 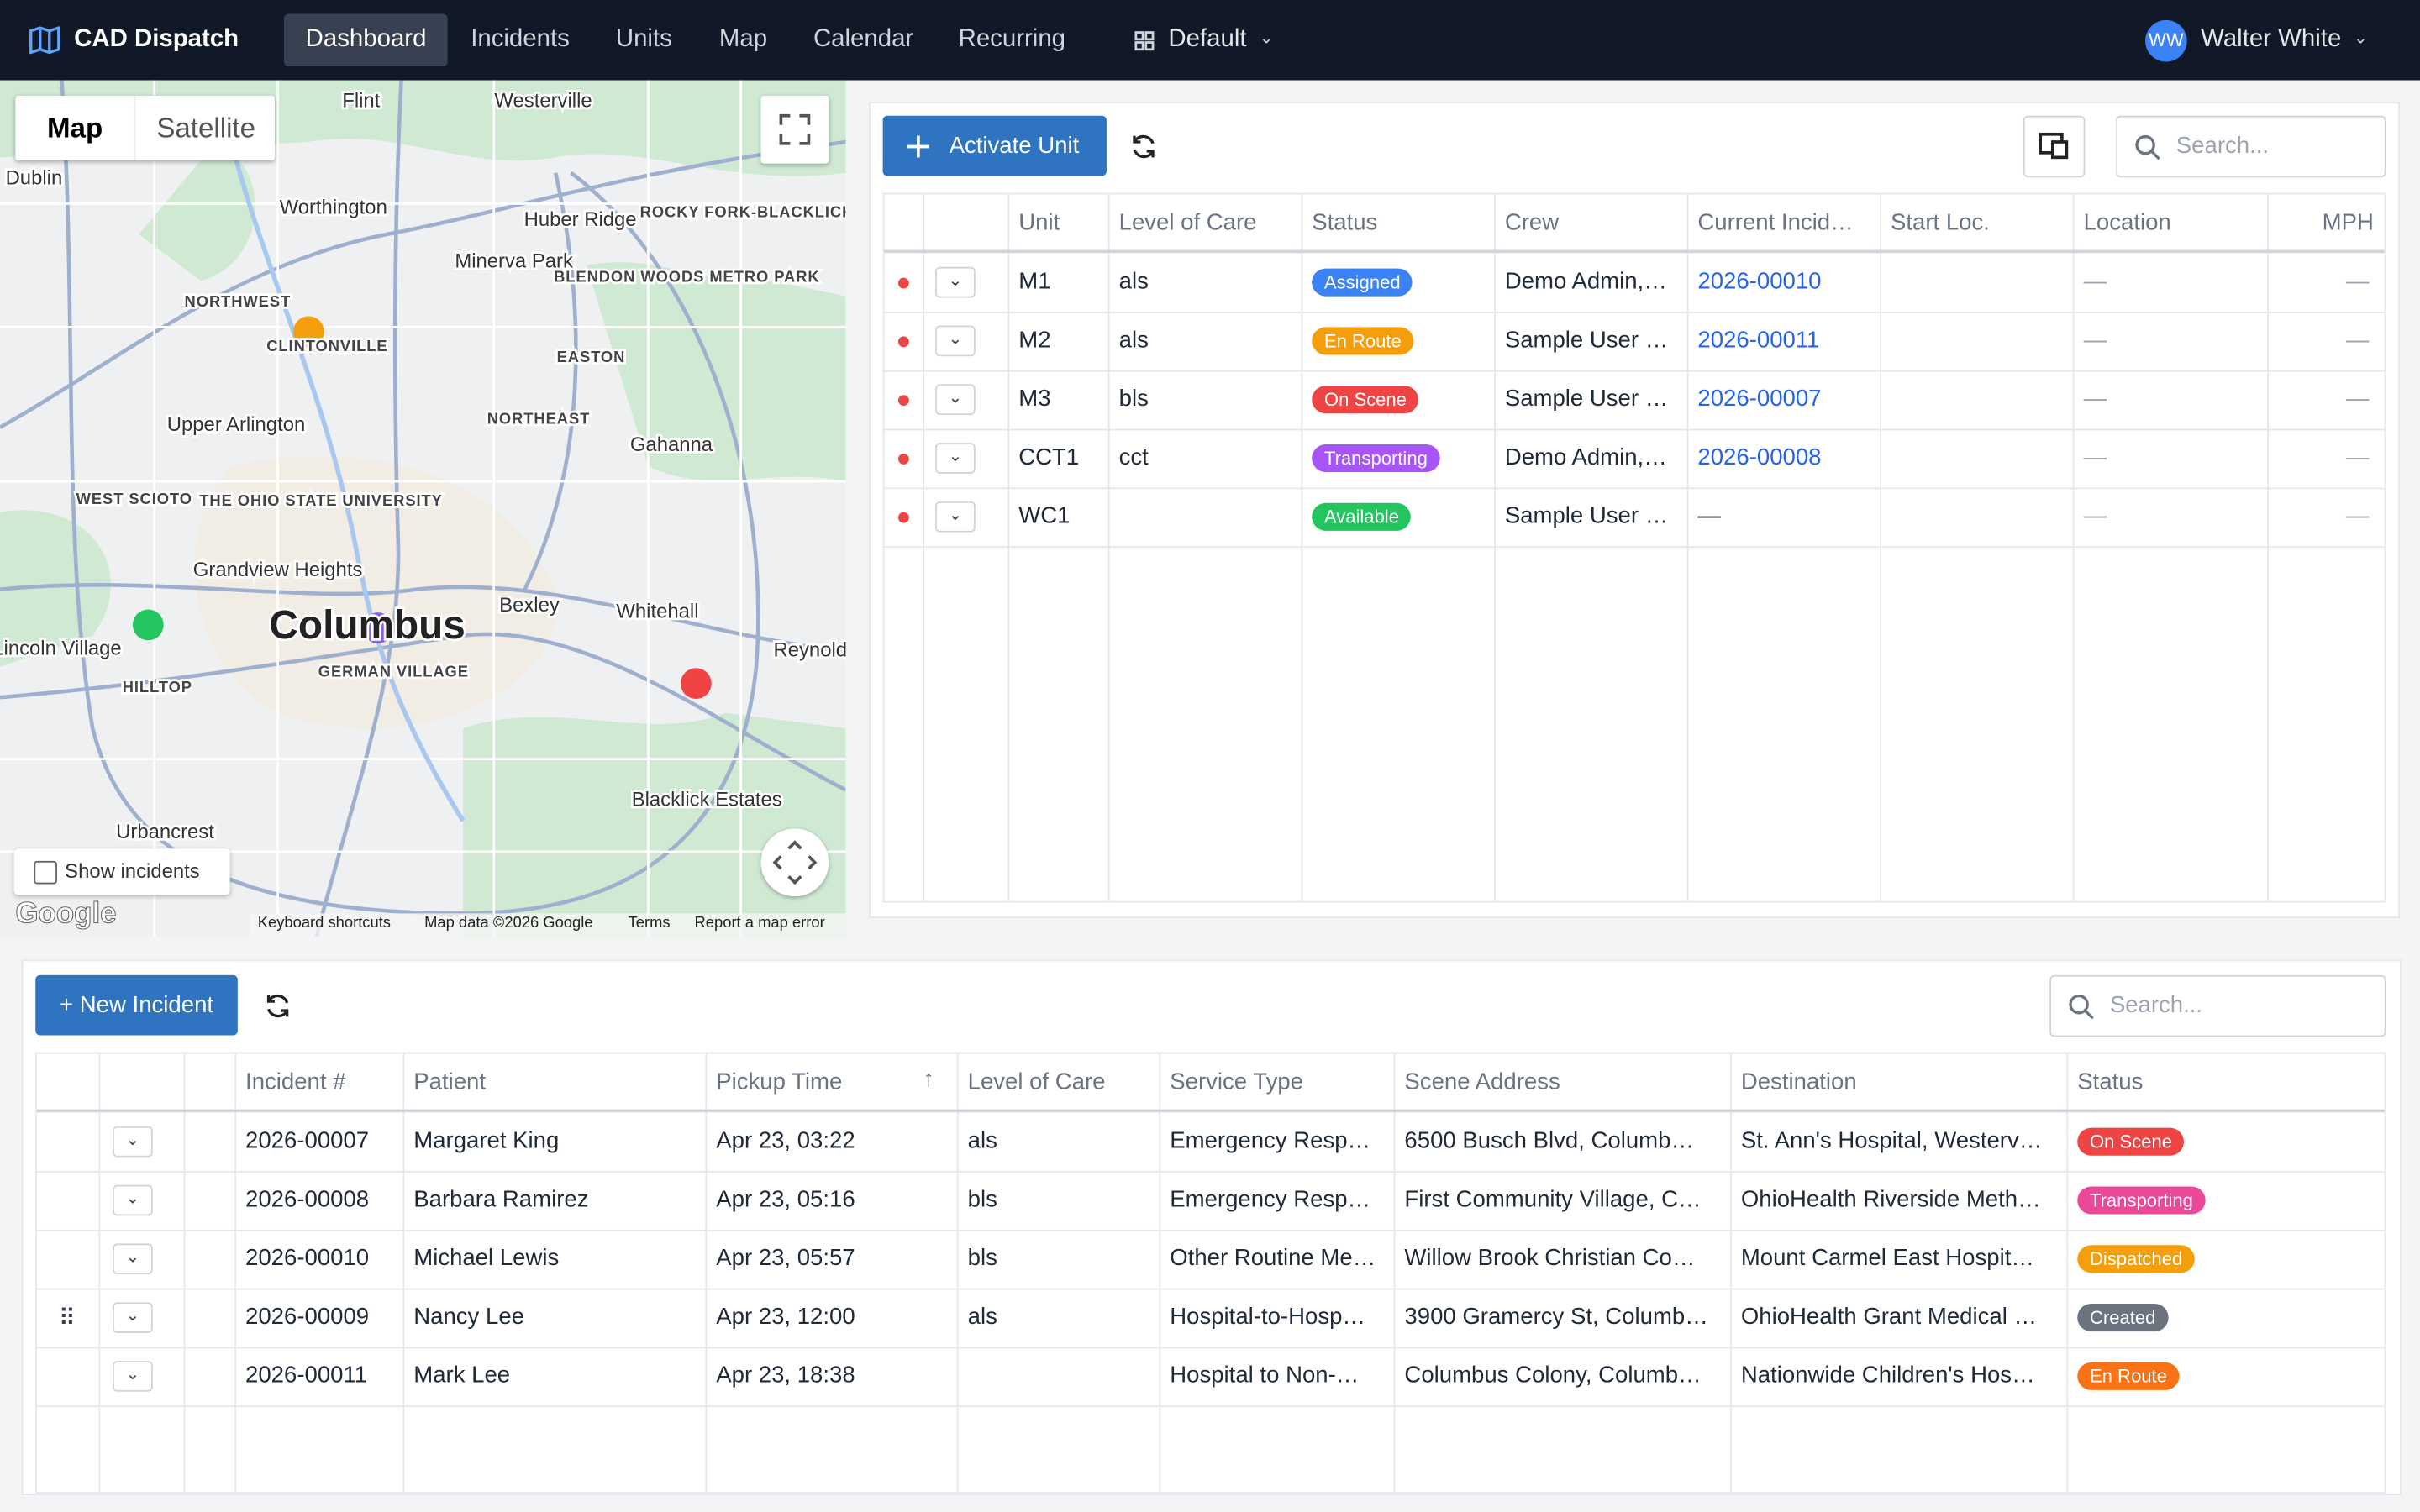 What do you see at coordinates (1759, 399) in the screenshot?
I see `incident-link: 2026-00007` at bounding box center [1759, 399].